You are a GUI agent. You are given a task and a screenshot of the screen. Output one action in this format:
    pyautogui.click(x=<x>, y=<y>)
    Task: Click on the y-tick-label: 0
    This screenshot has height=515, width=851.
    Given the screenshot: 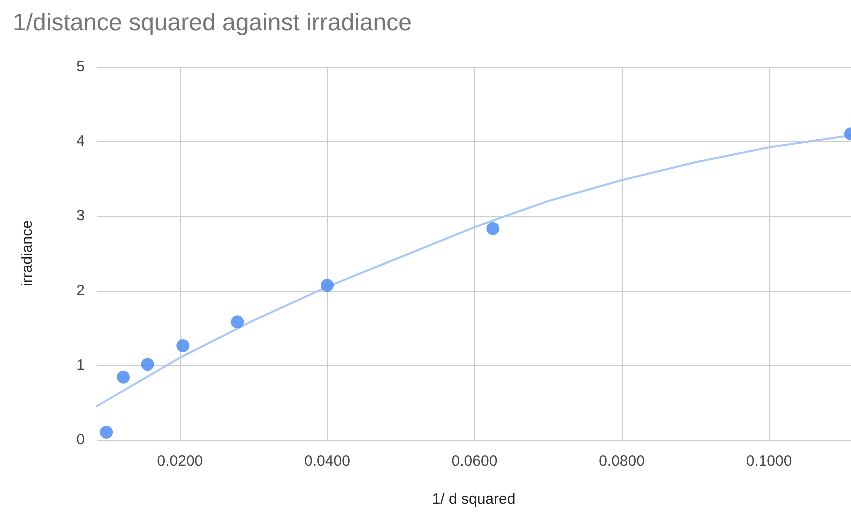 What is the action you would take?
    pyautogui.click(x=80, y=440)
    